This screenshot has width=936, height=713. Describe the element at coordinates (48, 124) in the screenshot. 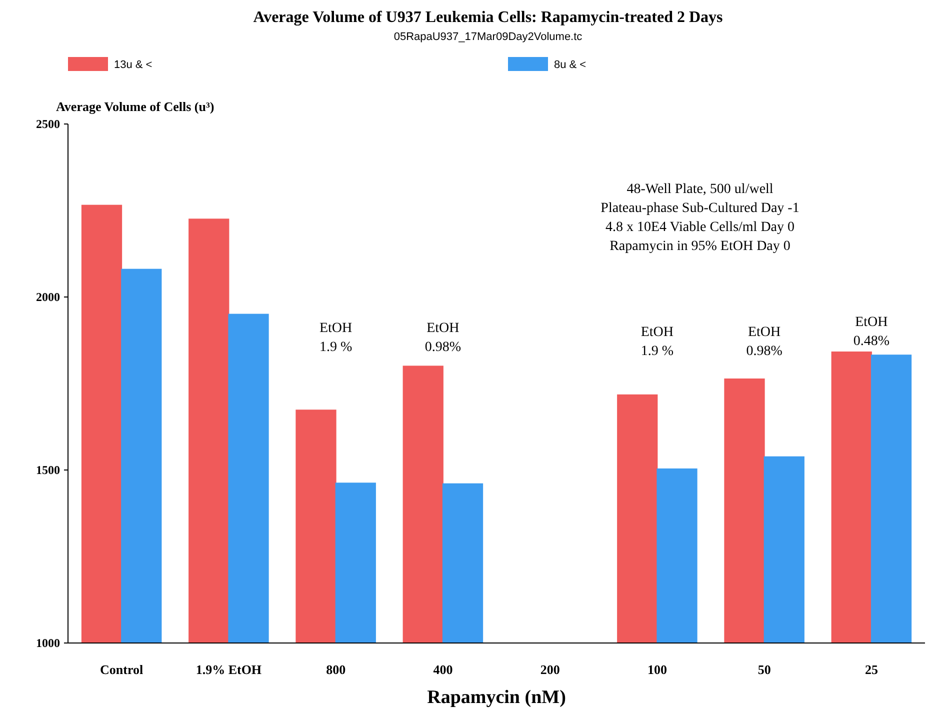

I see `y-tick-label: 2500` at that location.